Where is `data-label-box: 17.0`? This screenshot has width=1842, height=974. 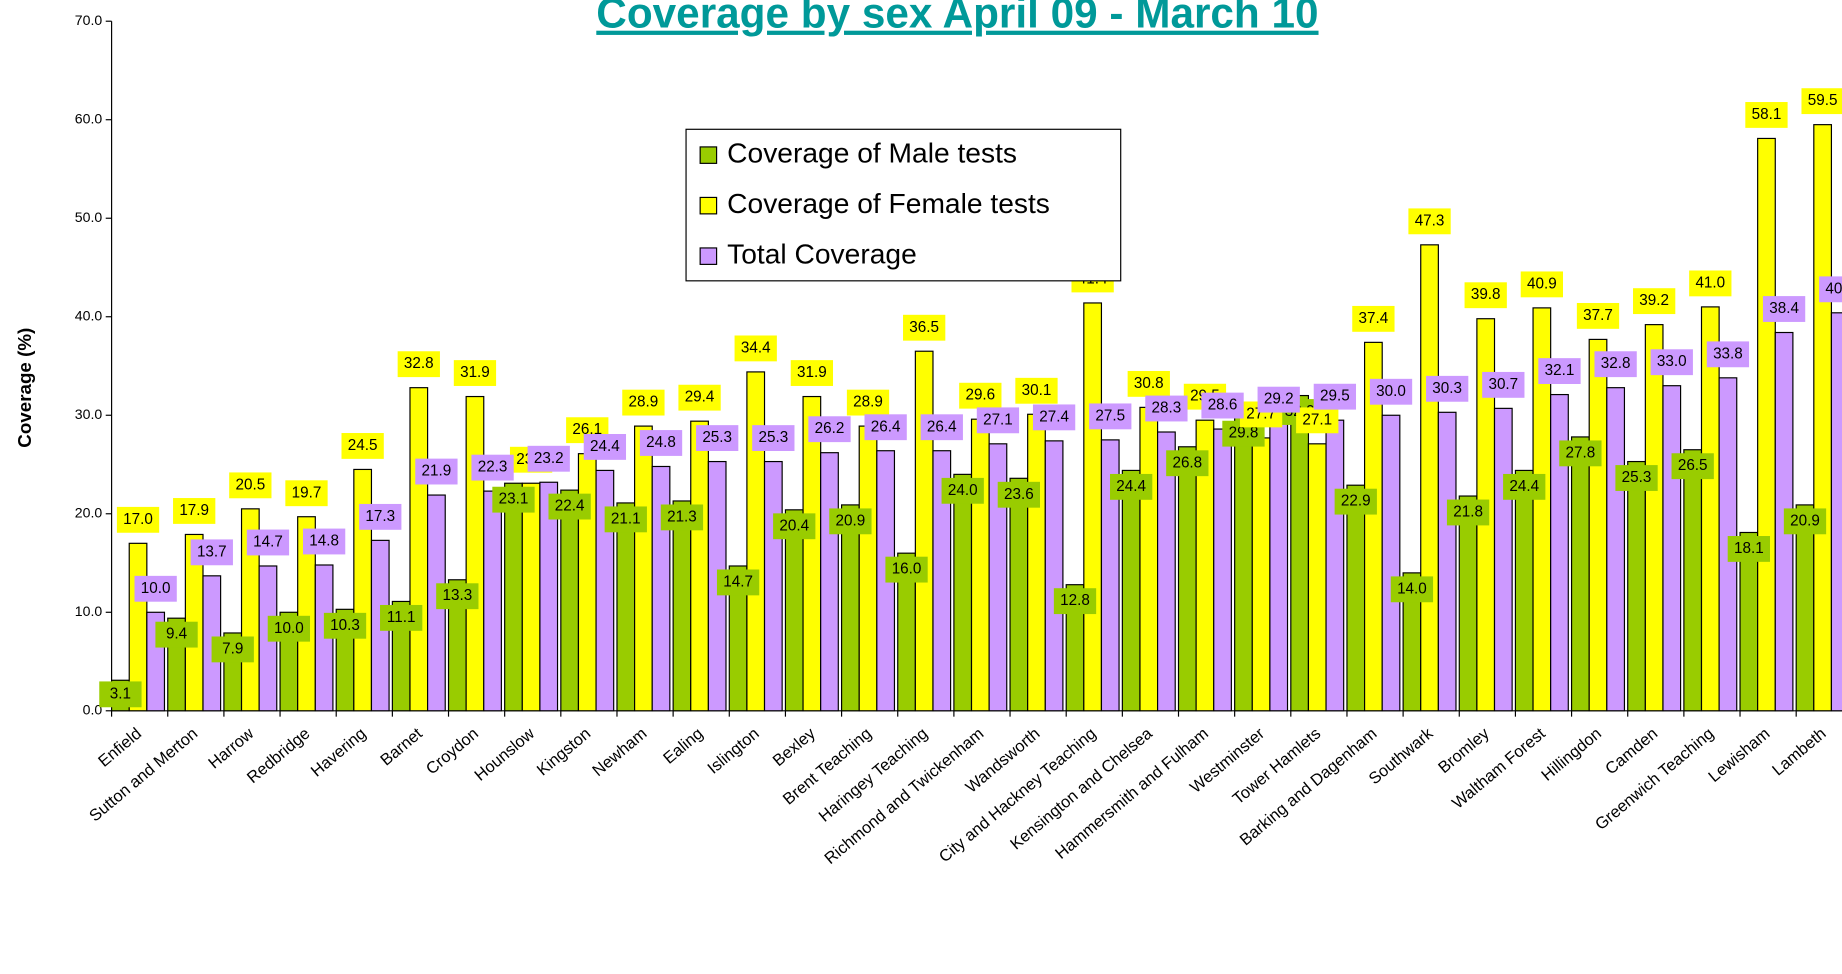 data-label-box: 17.0 is located at coordinates (138, 519).